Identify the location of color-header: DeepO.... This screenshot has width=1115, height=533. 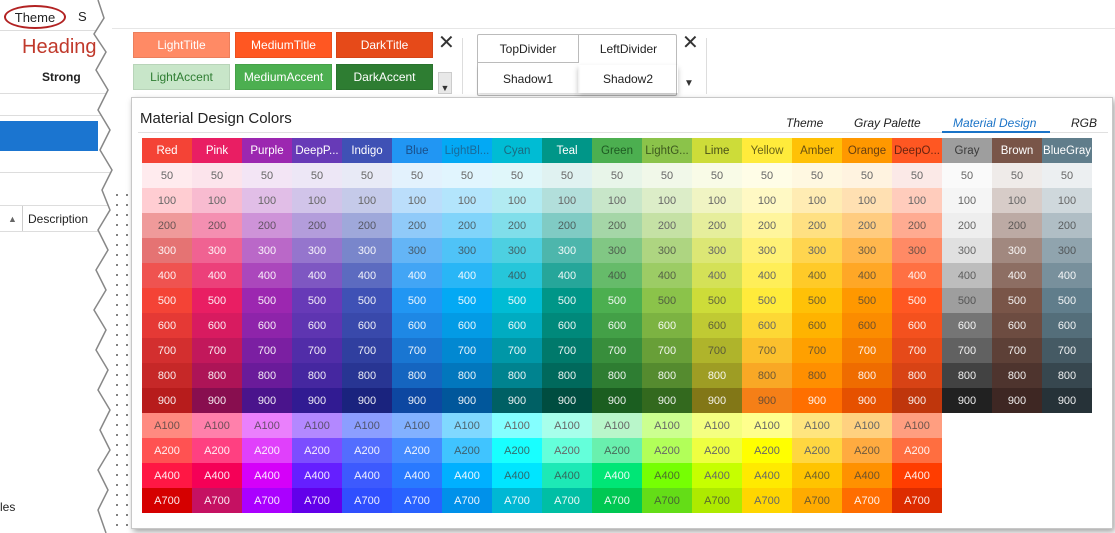
(917, 150).